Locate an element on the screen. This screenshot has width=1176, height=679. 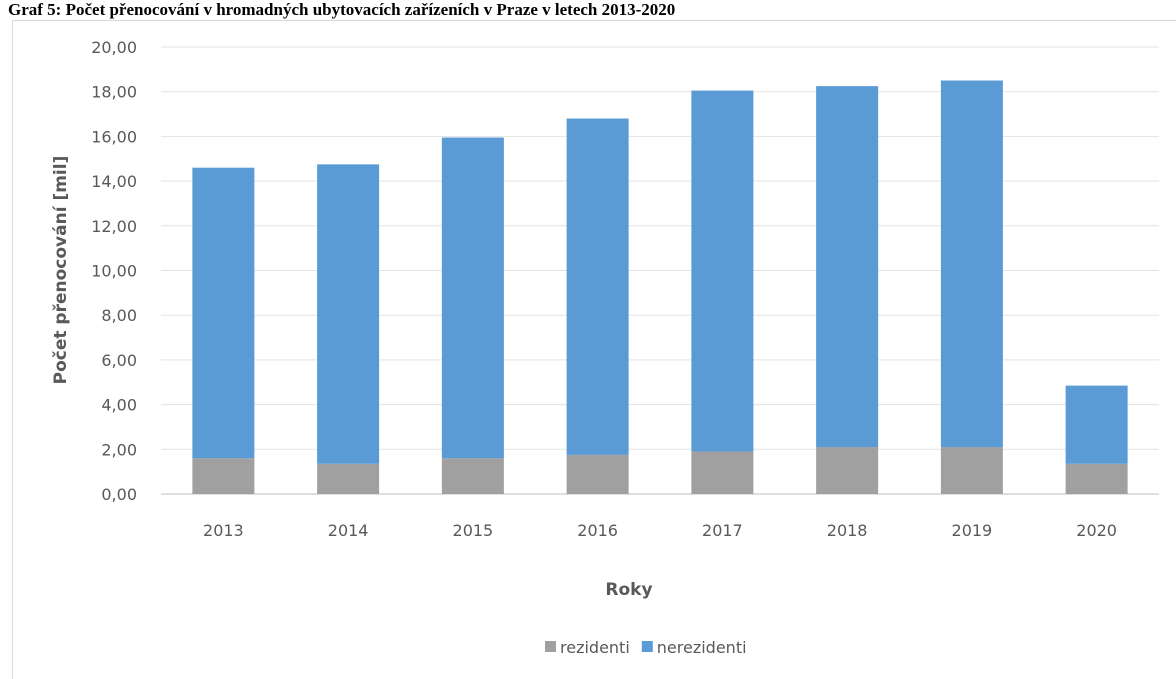
x-tick-label: 2020 is located at coordinates (1096, 530).